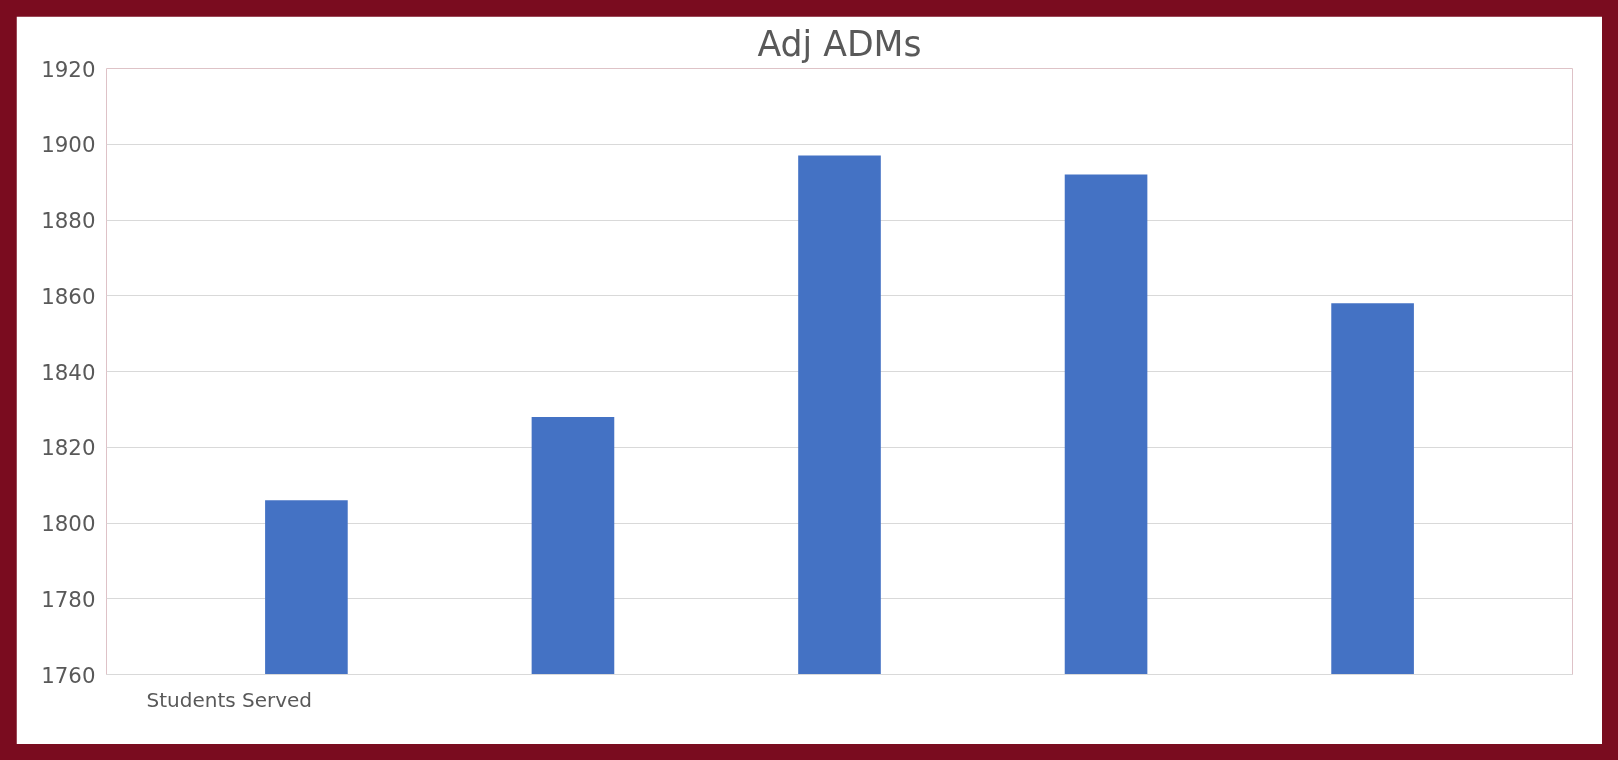 This screenshot has width=1618, height=760. I want to click on y-tick-label: 1900, so click(68, 145).